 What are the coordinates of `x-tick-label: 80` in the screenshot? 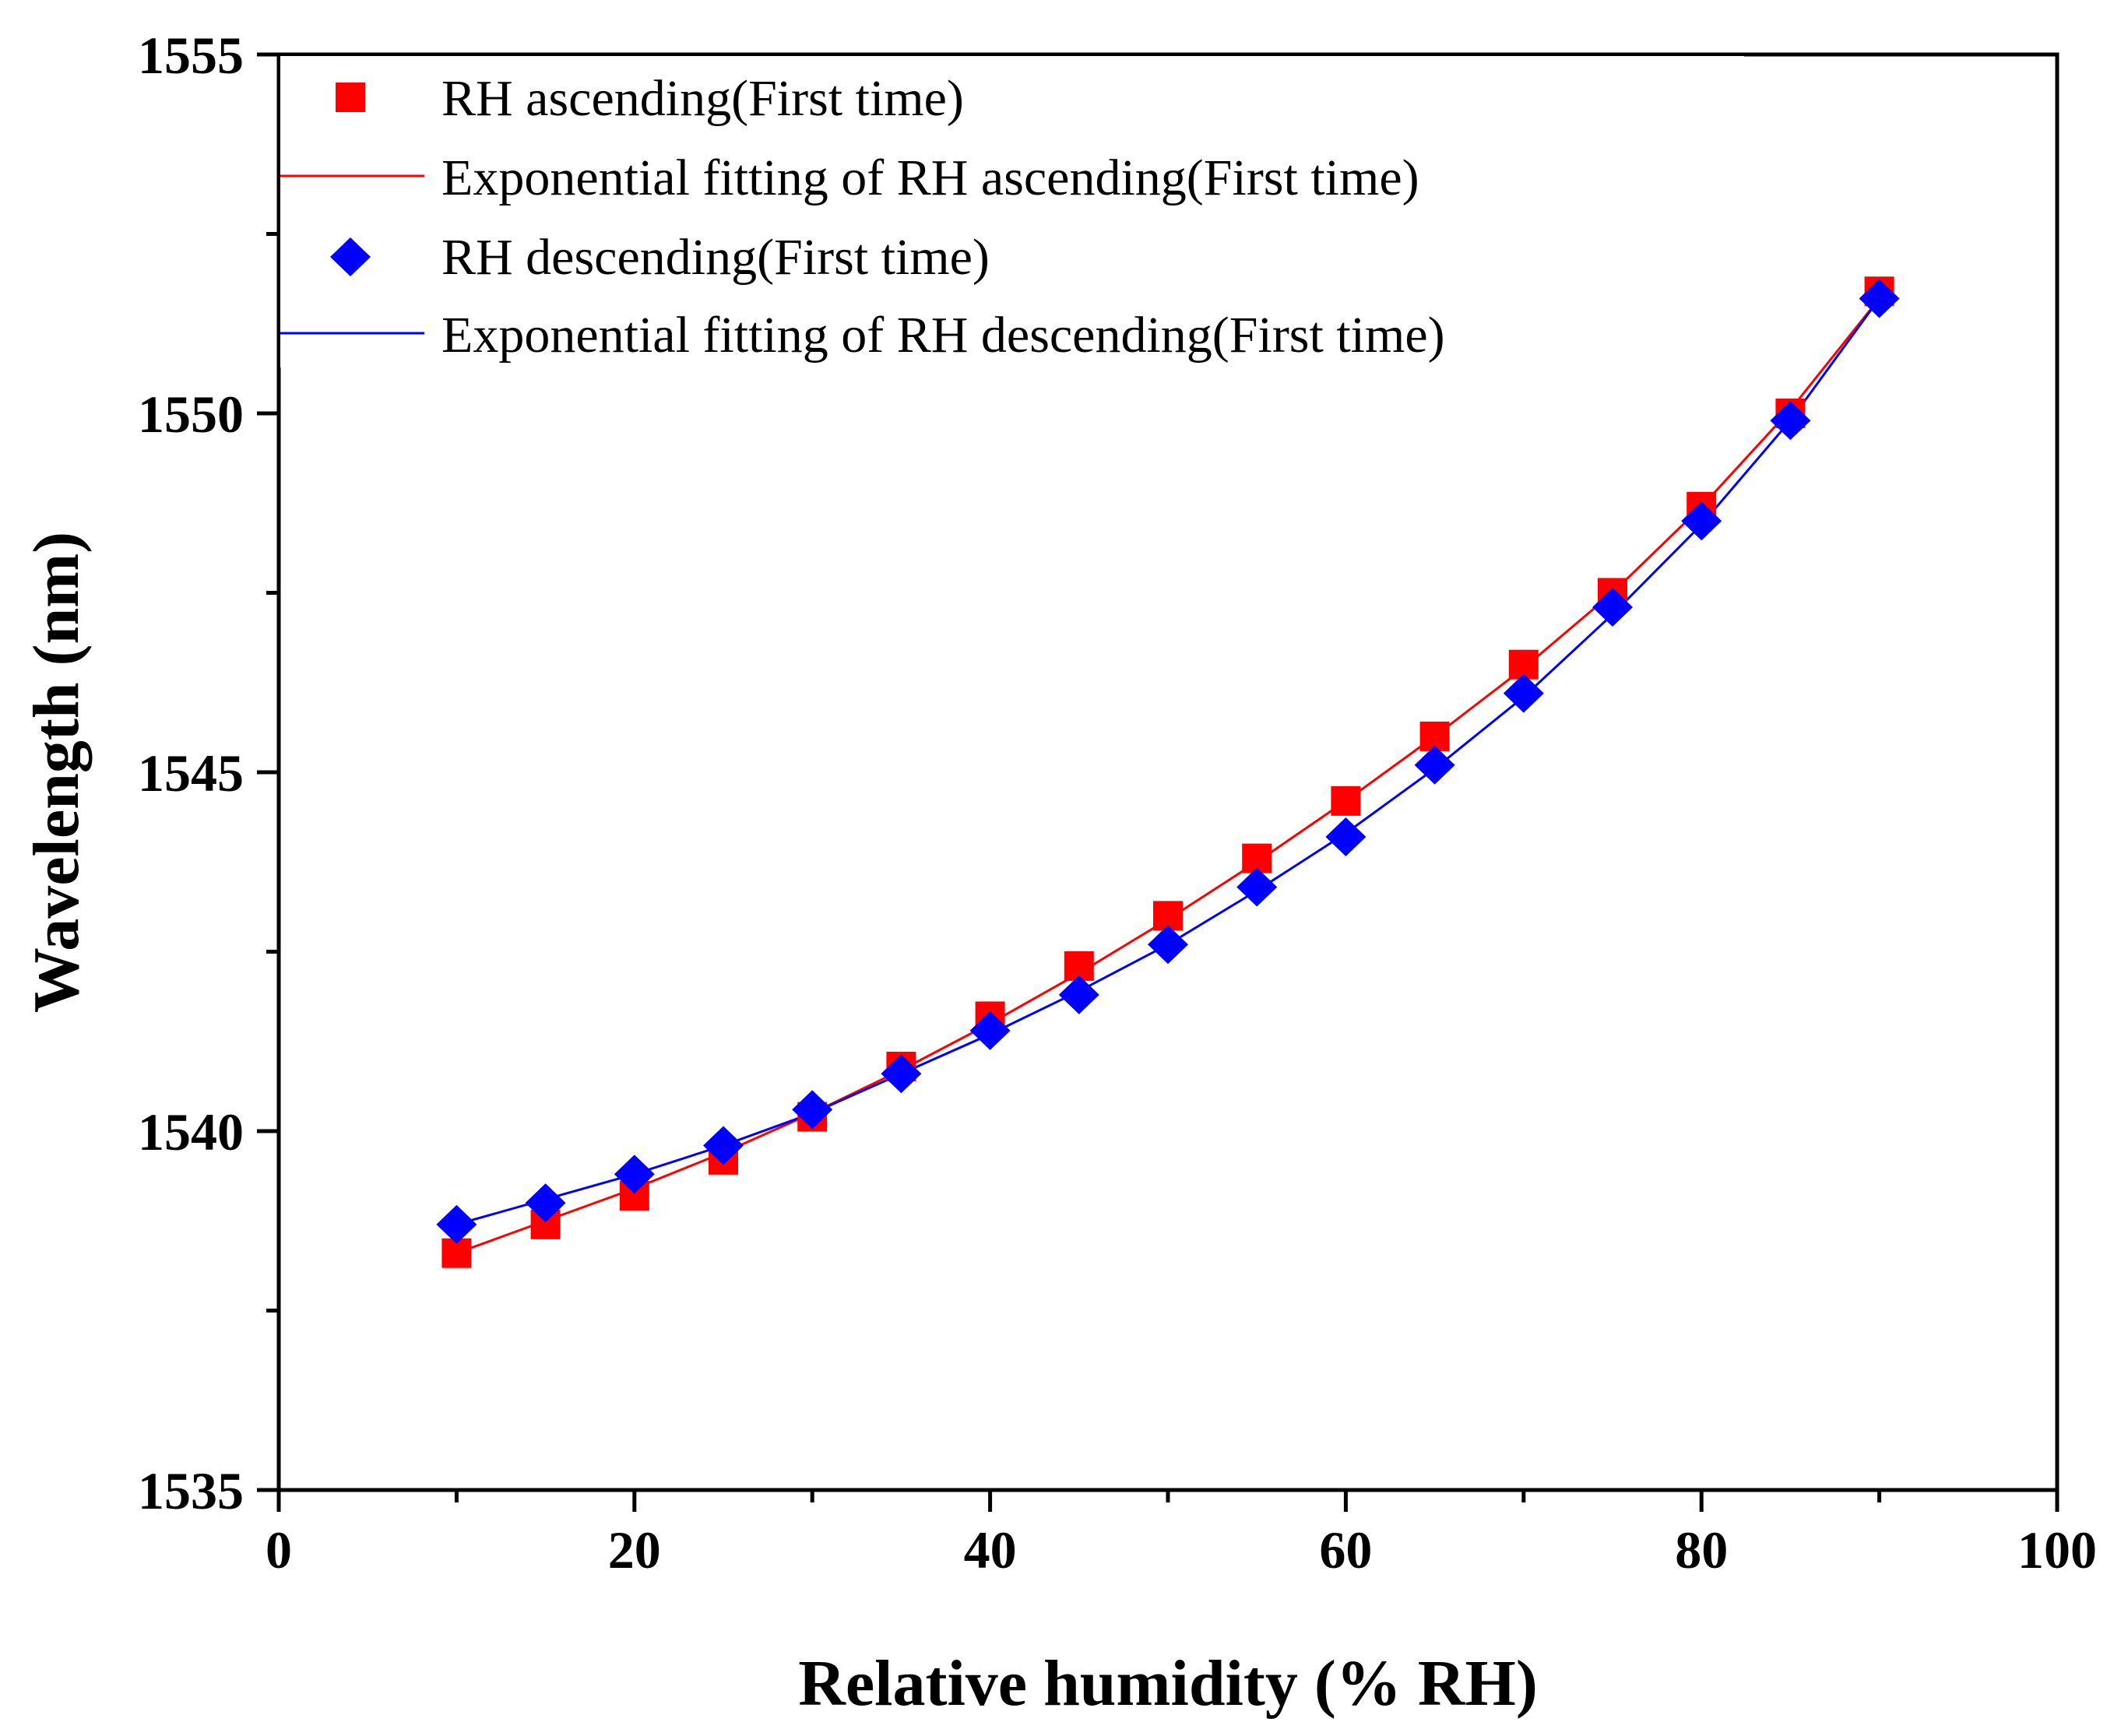 It's located at (1701, 1550).